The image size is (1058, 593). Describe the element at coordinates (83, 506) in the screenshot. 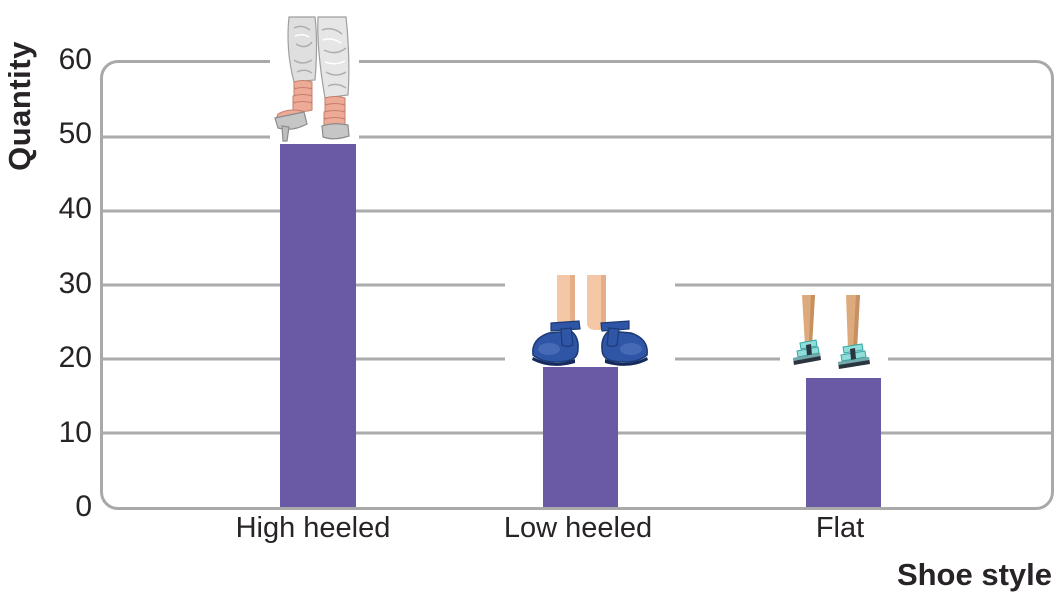

I see `y-tick-label: 0` at that location.